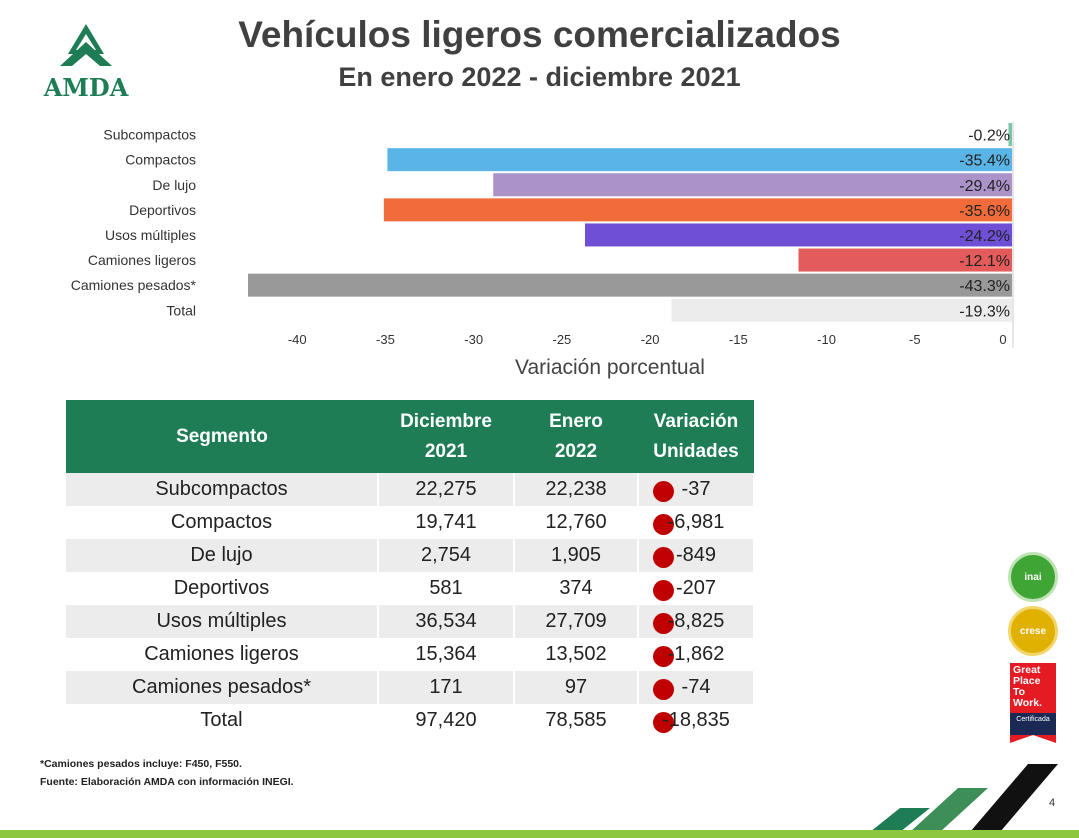  Describe the element at coordinates (576, 555) in the screenshot. I see `january-cell: 1,905` at that location.